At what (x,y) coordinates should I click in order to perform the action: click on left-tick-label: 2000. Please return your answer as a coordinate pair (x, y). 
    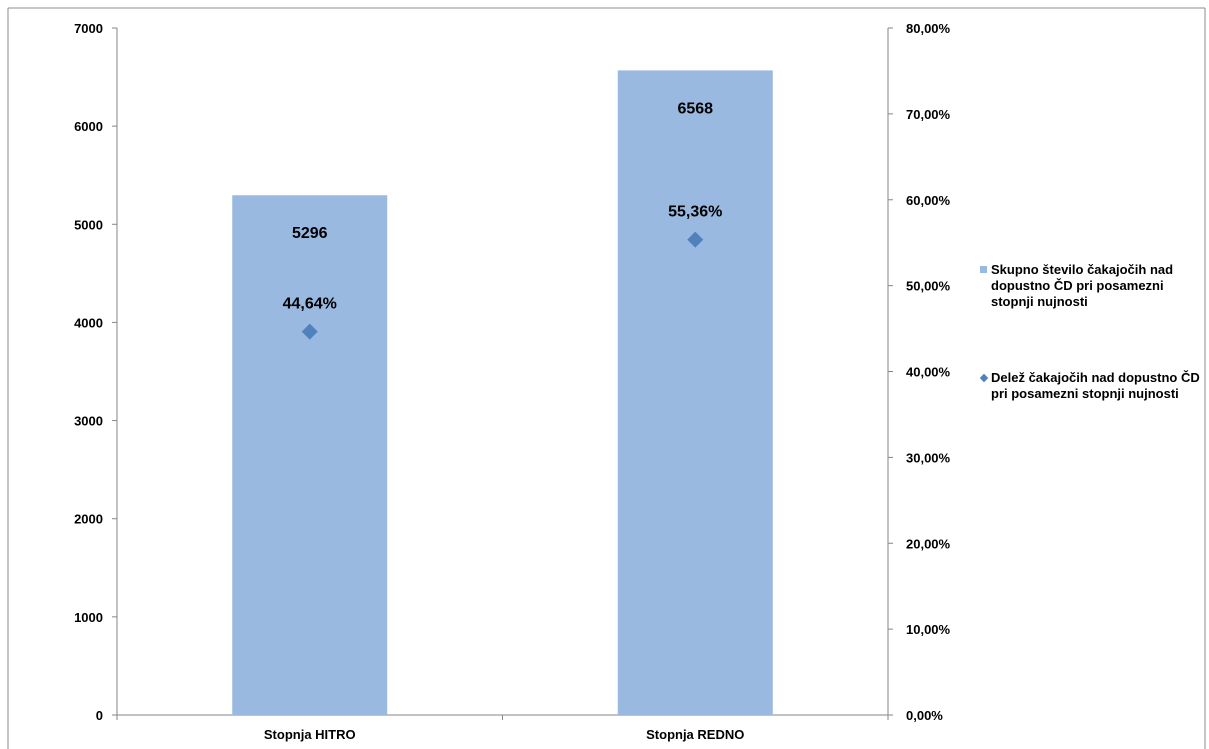
    Looking at the image, I should click on (88, 519).